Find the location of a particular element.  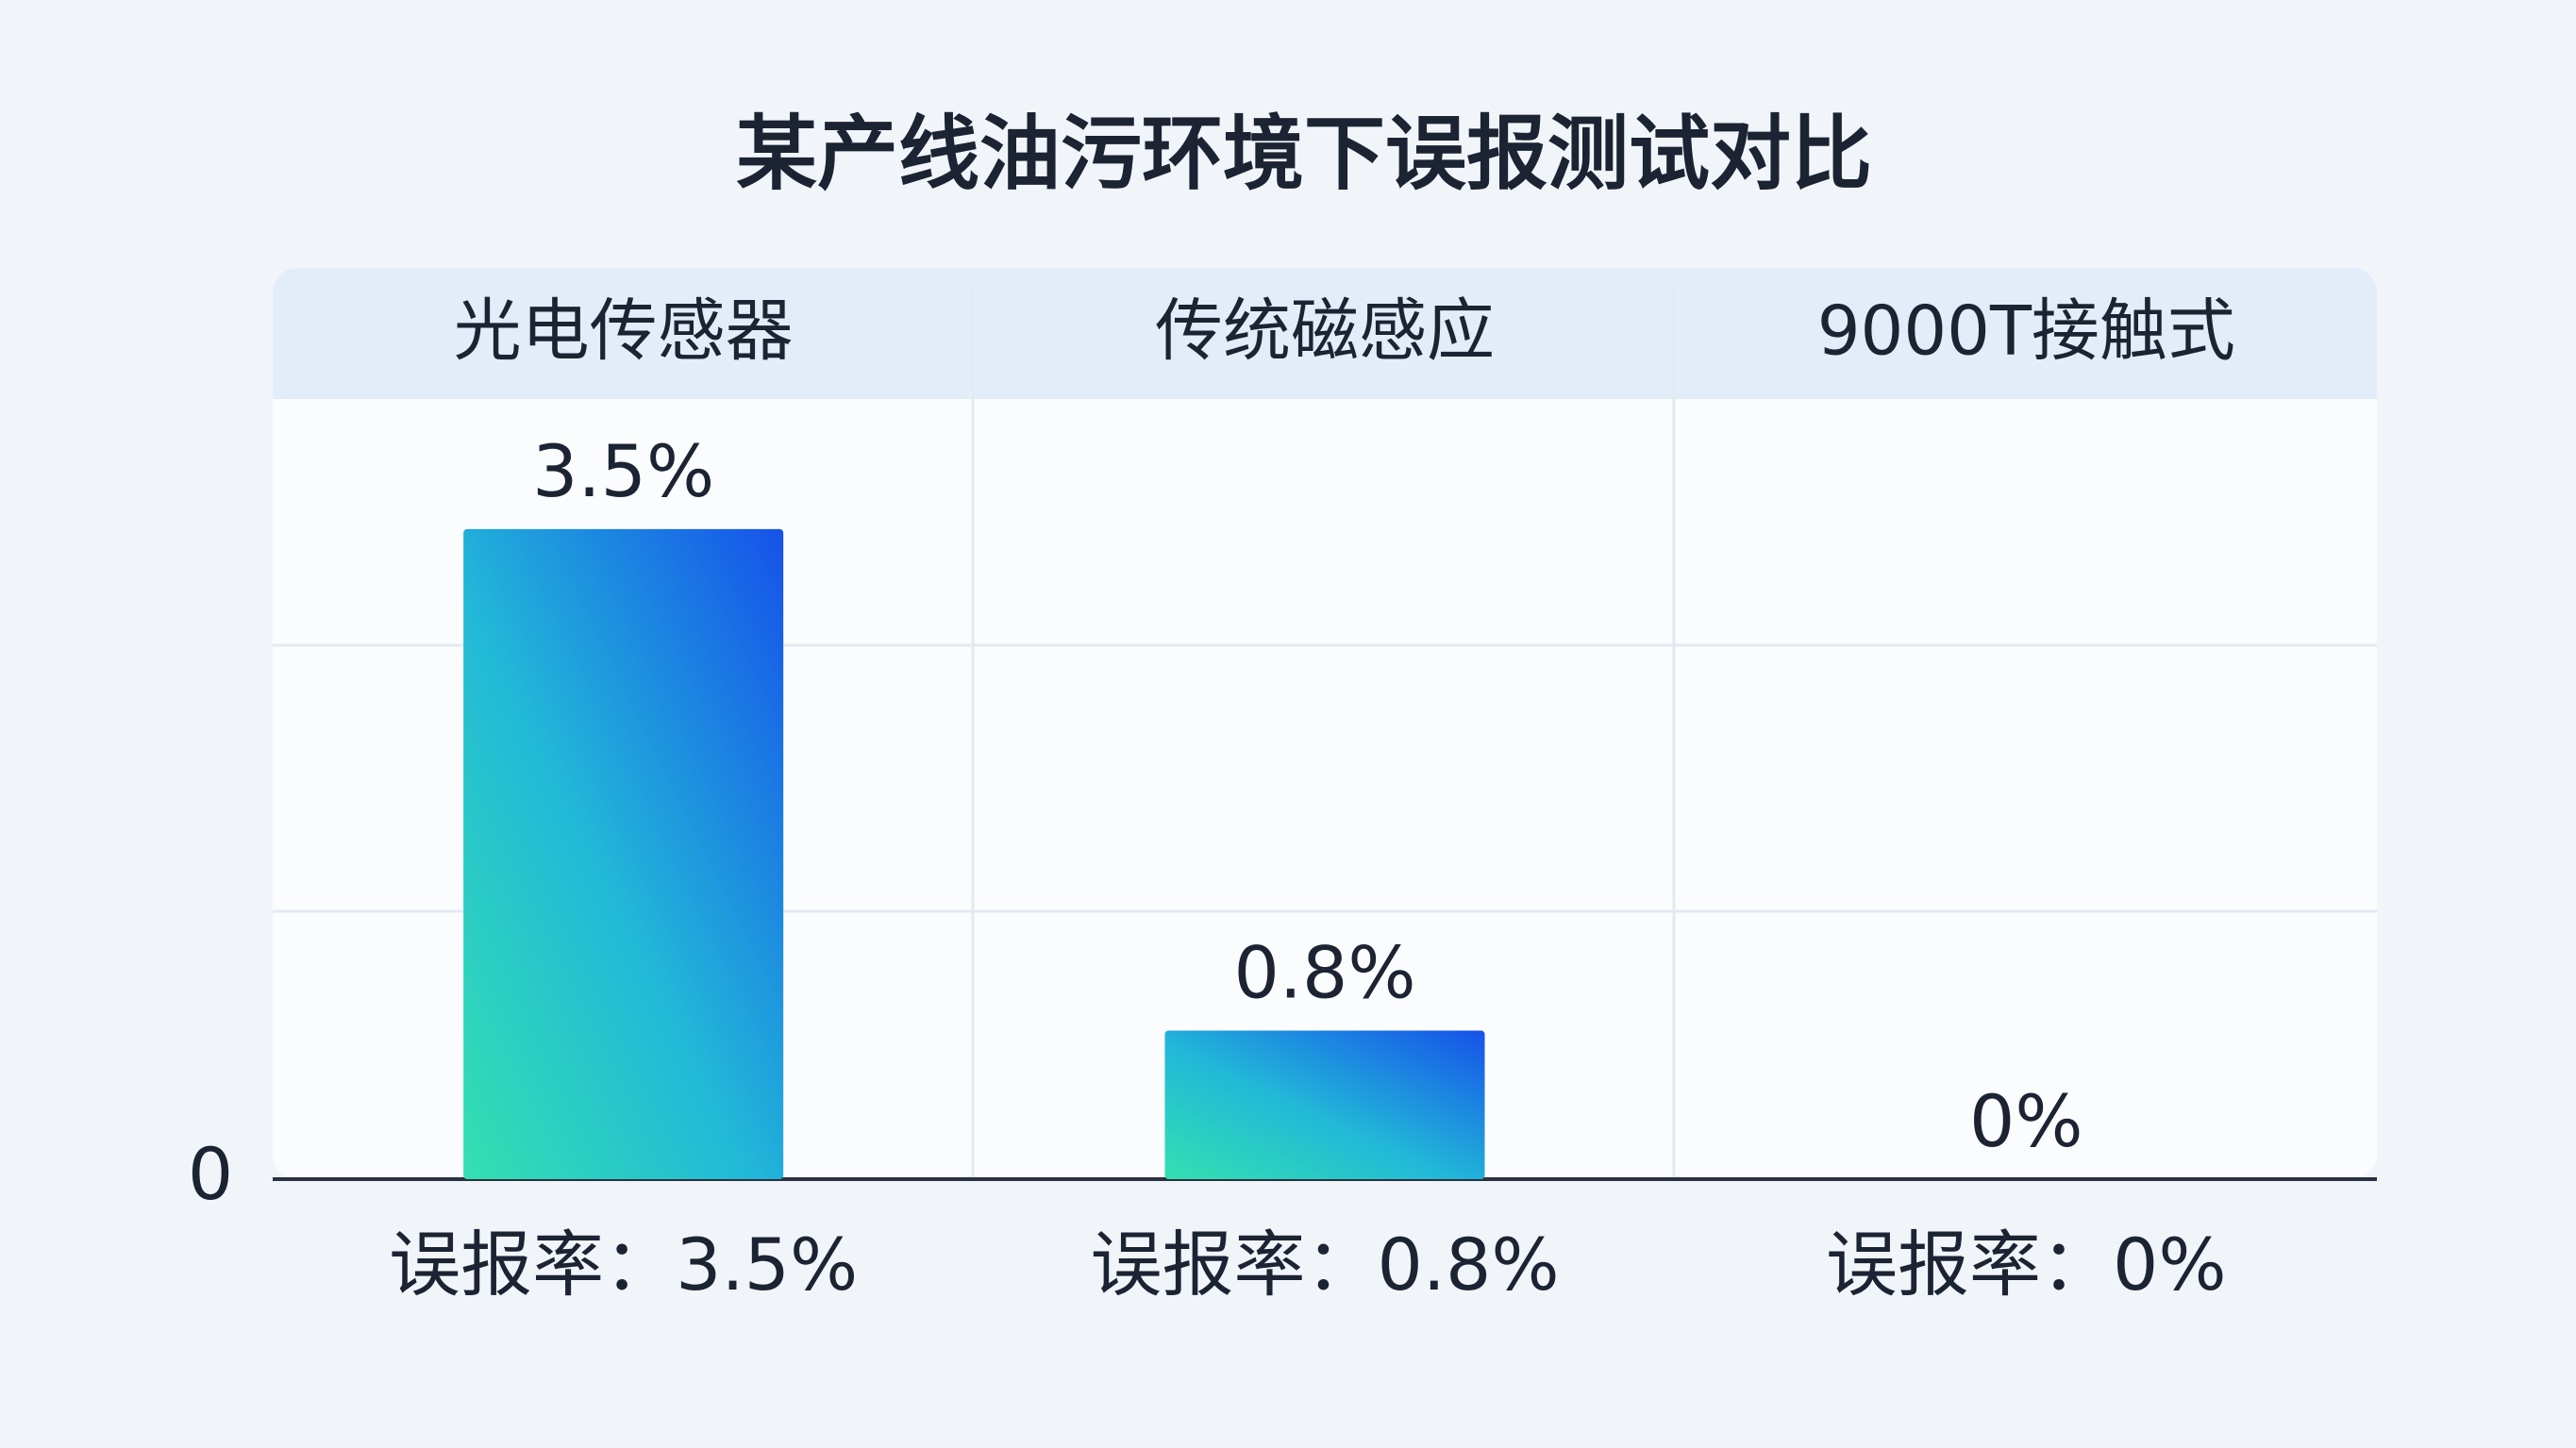

value-label: 3.5% is located at coordinates (623, 471).